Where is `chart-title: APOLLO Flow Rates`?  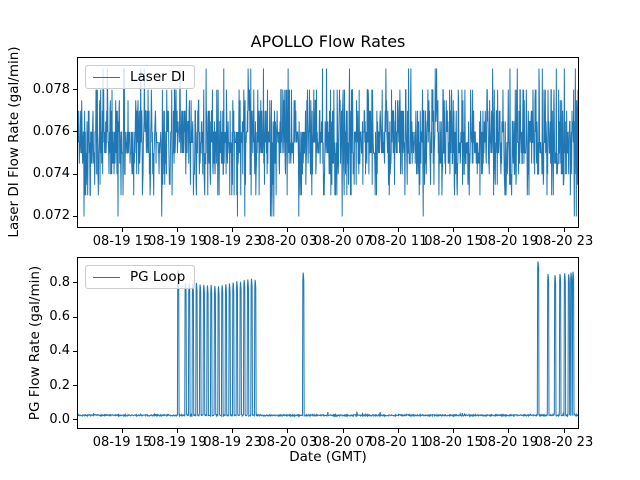 chart-title: APOLLO Flow Rates is located at coordinates (328, 41).